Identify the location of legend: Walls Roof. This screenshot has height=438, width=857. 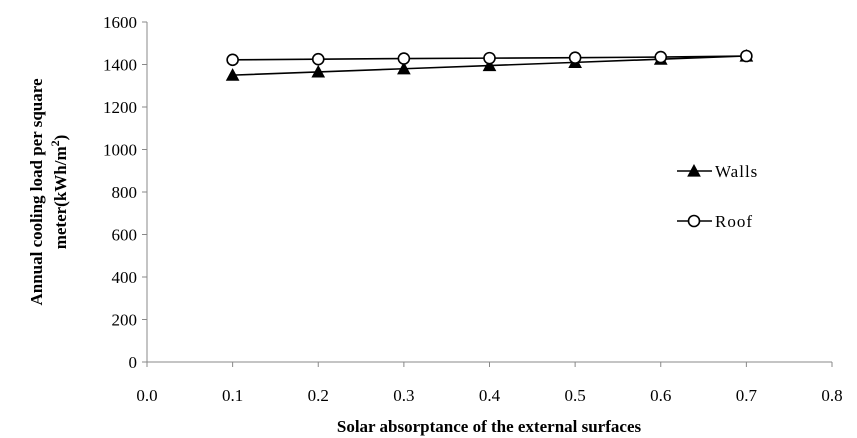
(717, 196).